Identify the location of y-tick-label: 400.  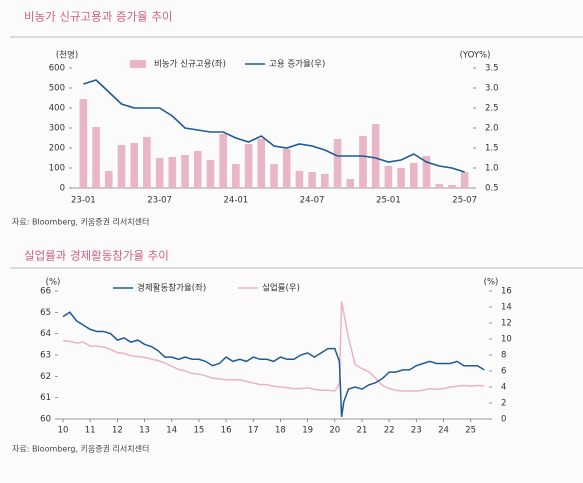
(57, 109).